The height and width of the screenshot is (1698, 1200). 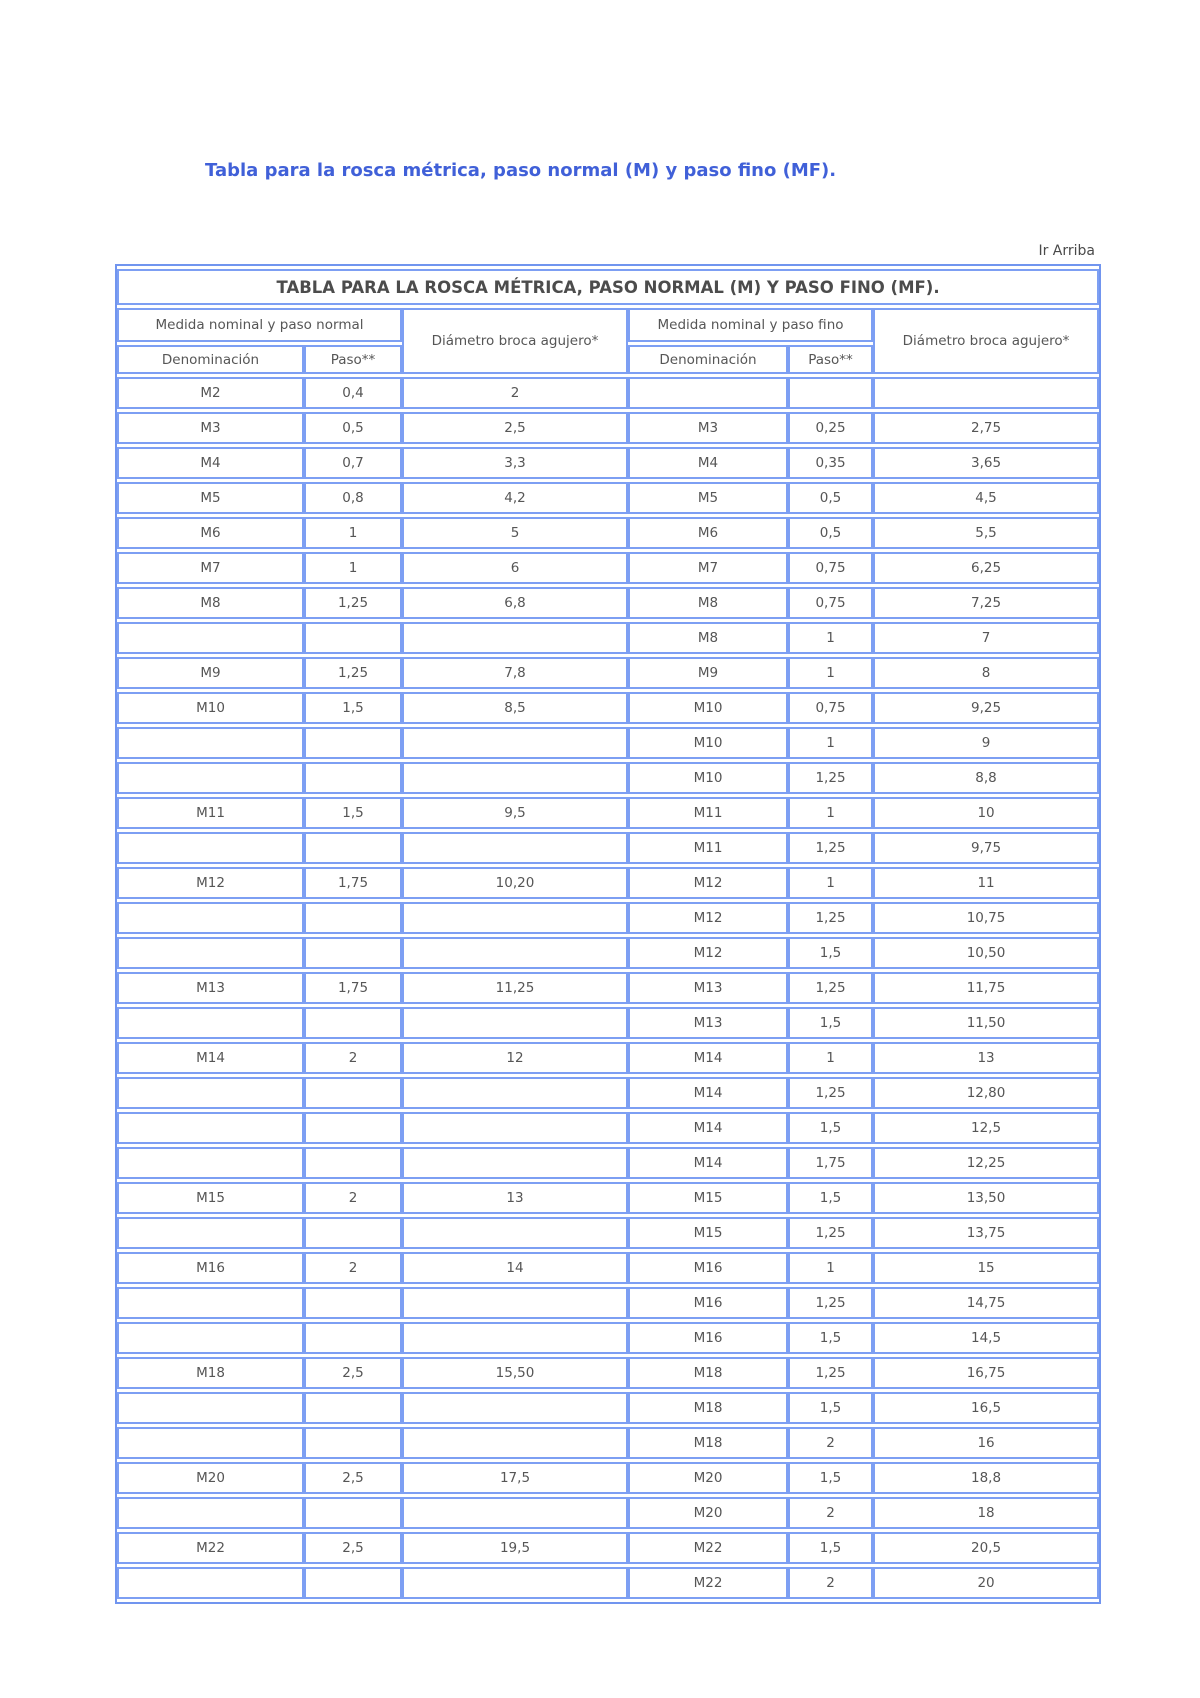 I want to click on table-cell: 9,75, so click(x=986, y=848).